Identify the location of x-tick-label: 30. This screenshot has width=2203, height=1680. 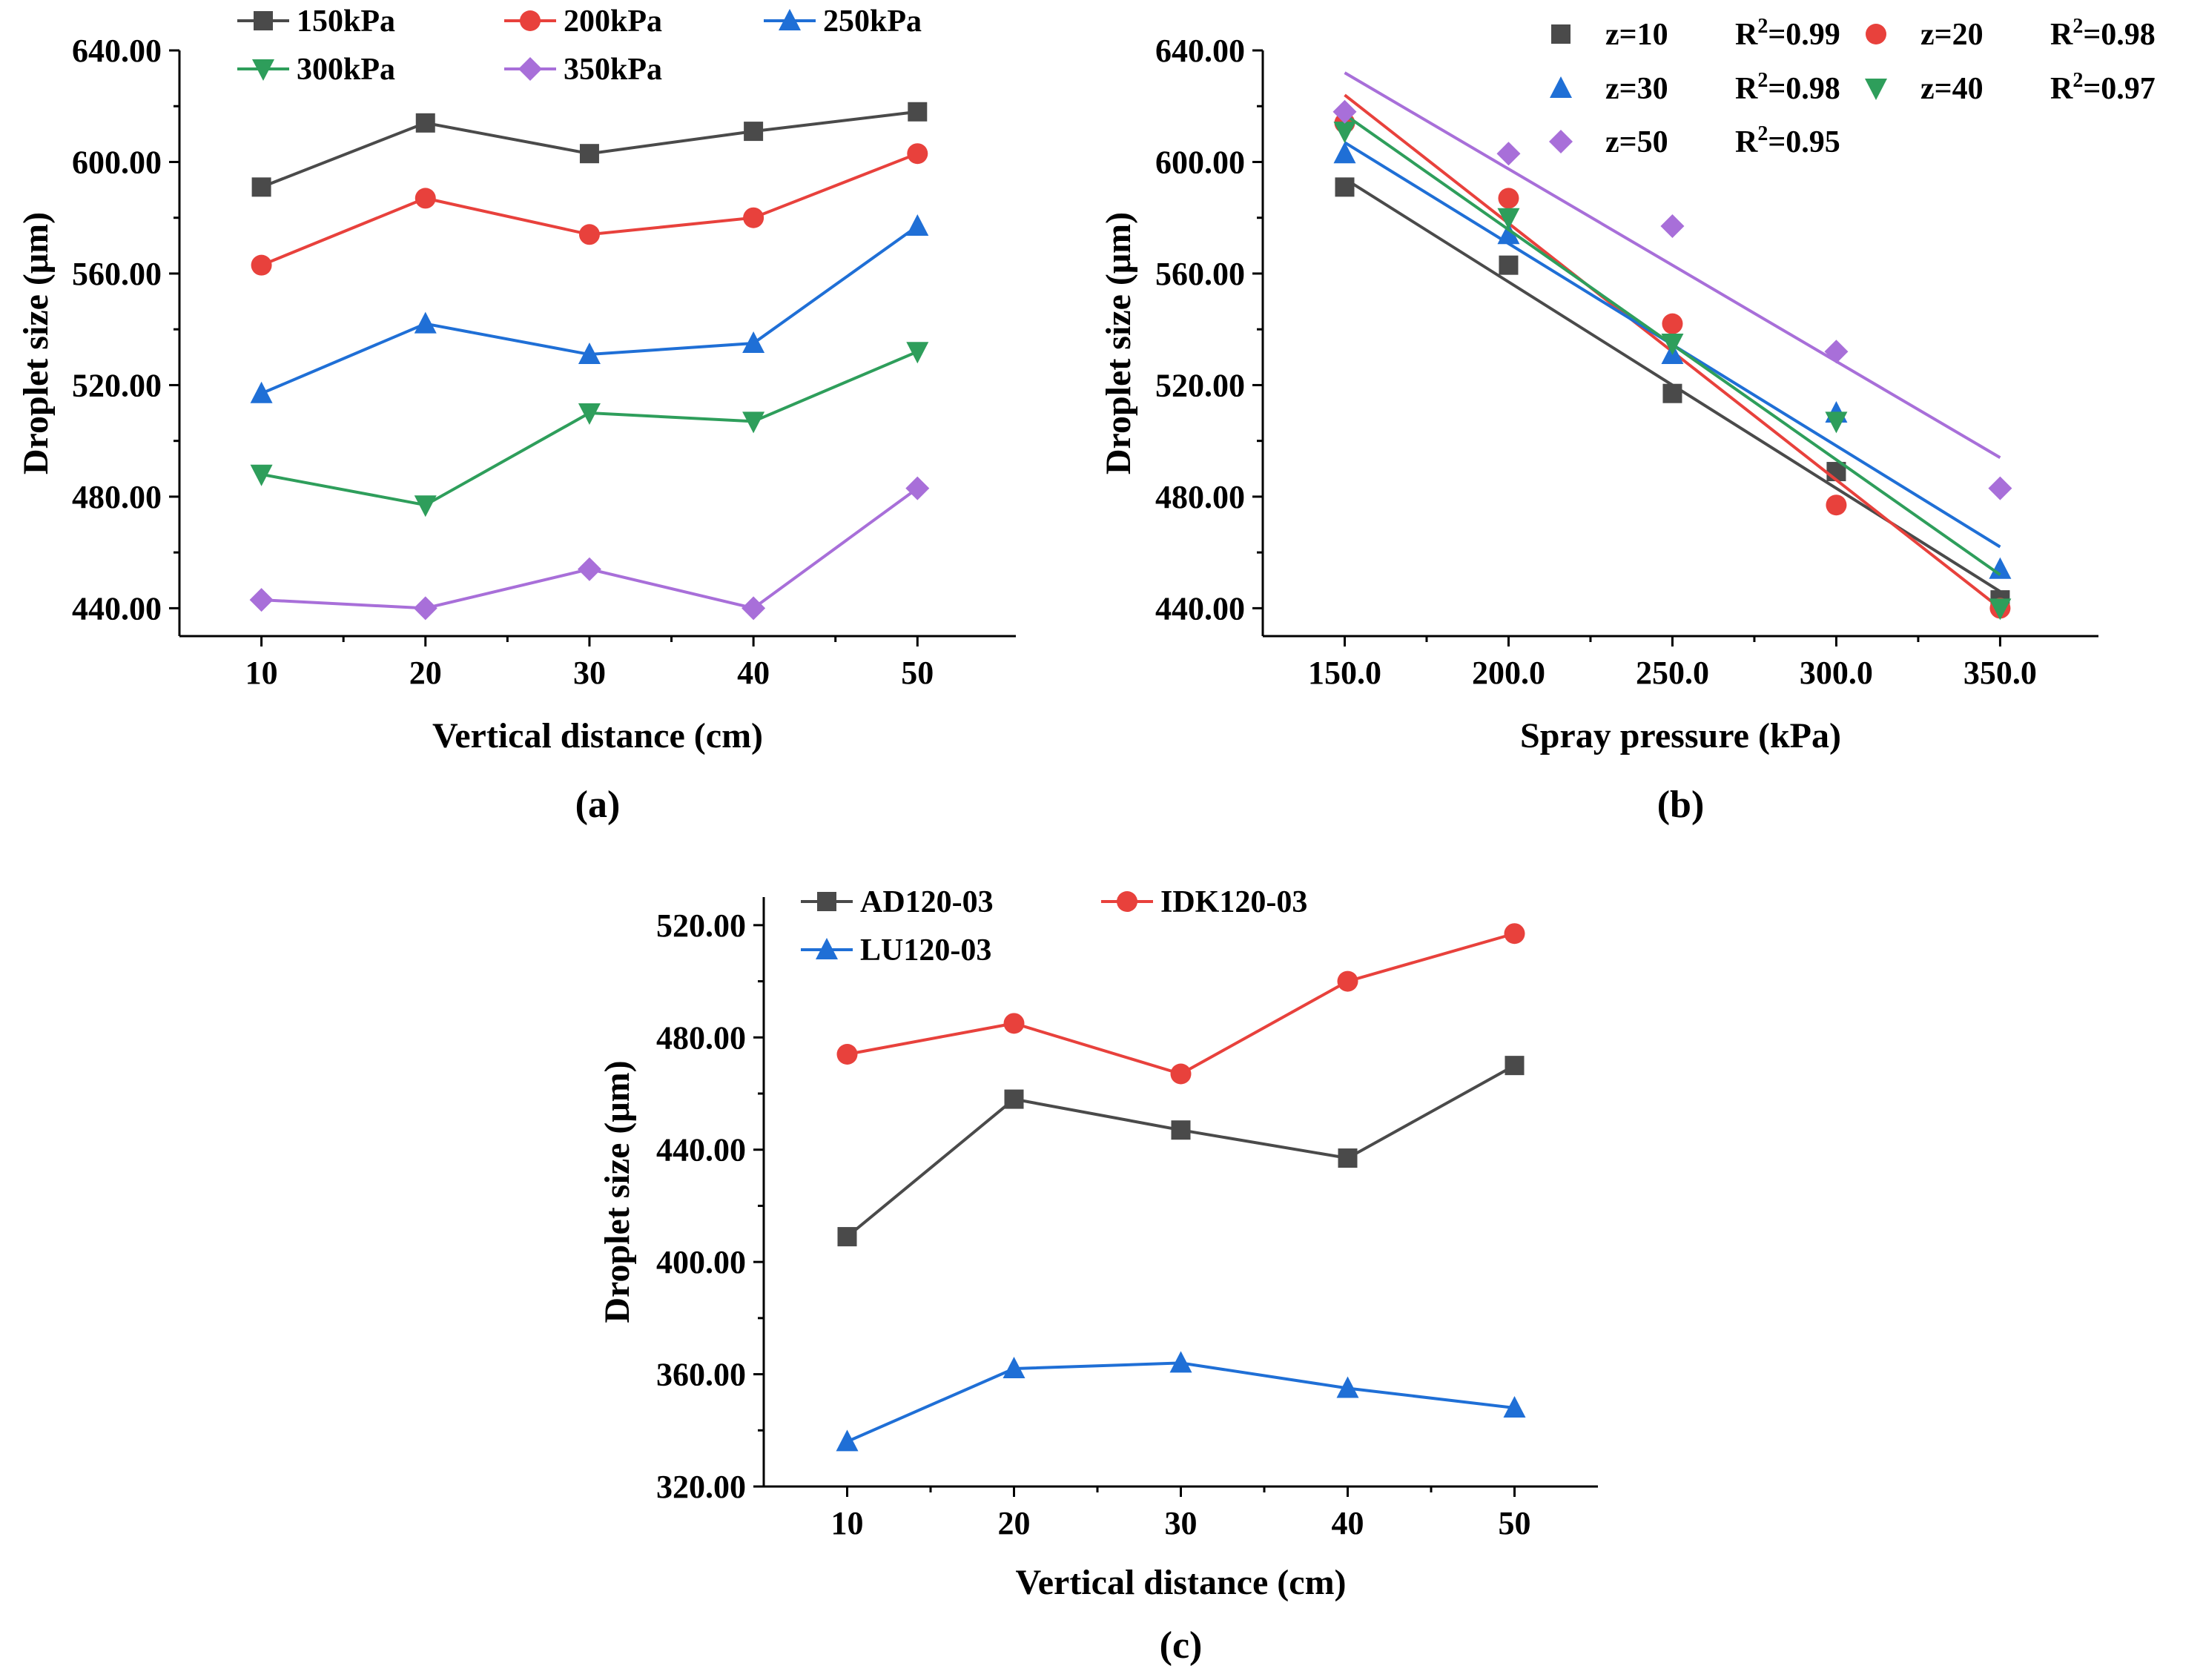
(589, 673).